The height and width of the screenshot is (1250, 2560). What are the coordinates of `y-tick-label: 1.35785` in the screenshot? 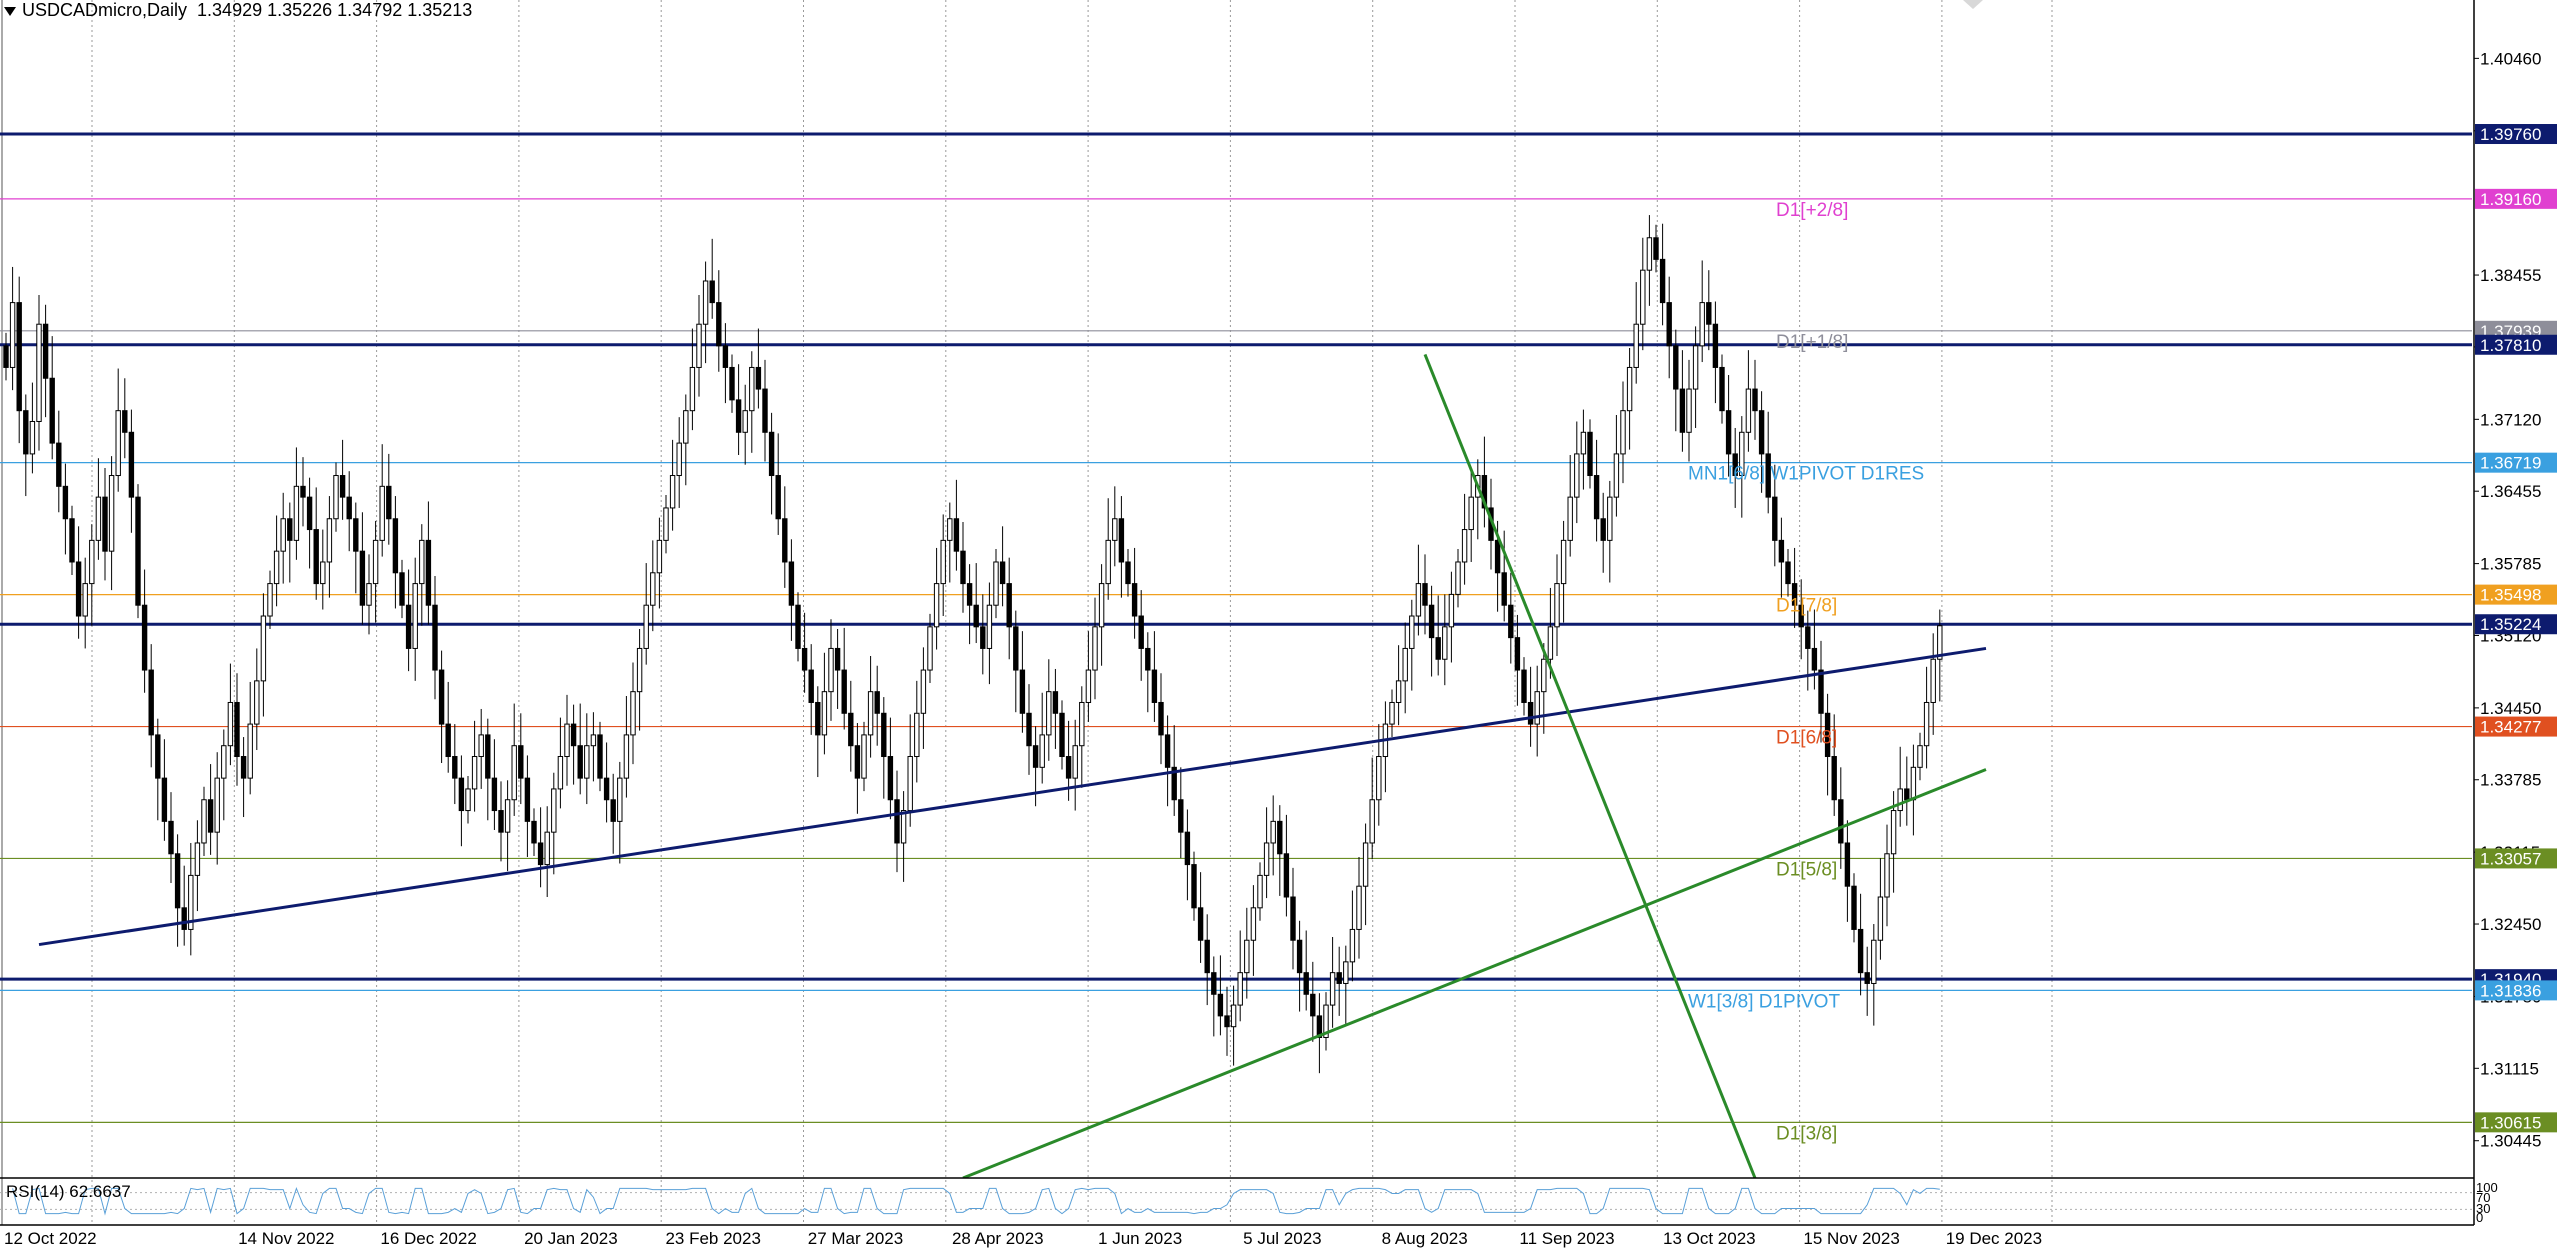 It's located at (2510, 564).